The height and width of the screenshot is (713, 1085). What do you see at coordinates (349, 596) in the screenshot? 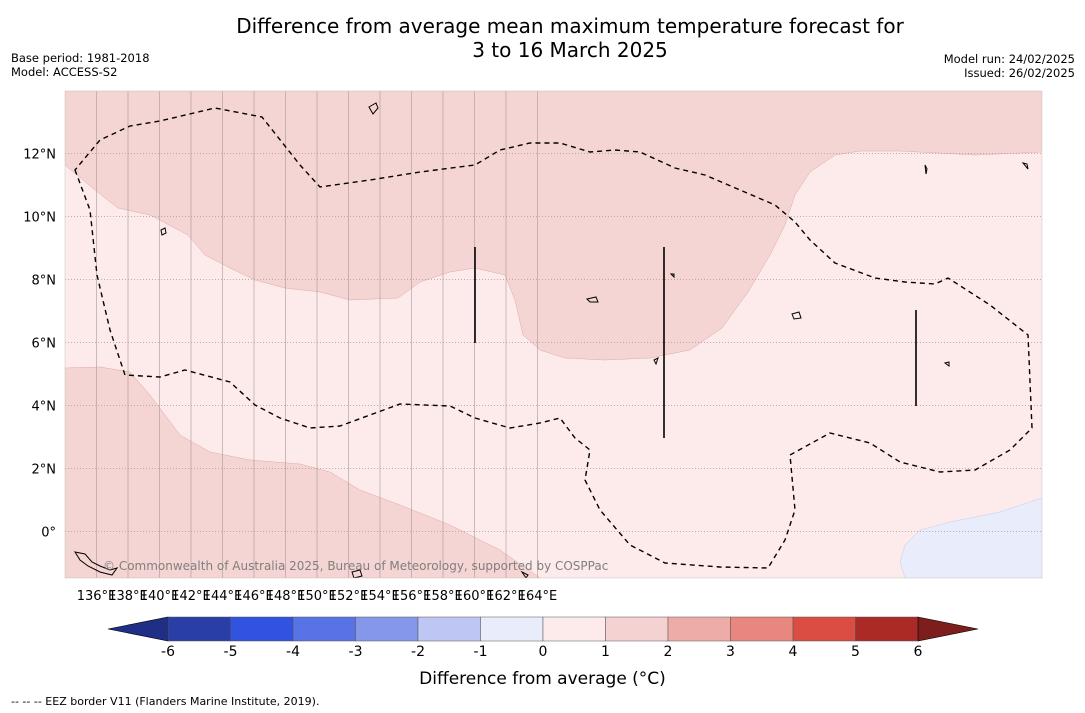
I see `longitude-label: 152°E` at bounding box center [349, 596].